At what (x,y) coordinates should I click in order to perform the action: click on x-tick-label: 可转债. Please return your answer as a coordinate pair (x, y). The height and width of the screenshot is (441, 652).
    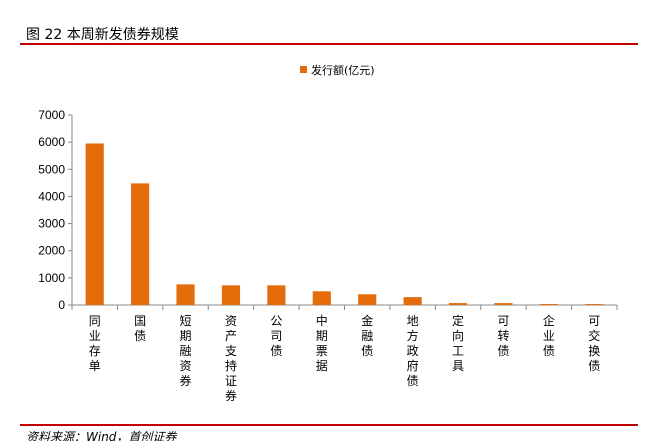
    Looking at the image, I should click on (503, 336).